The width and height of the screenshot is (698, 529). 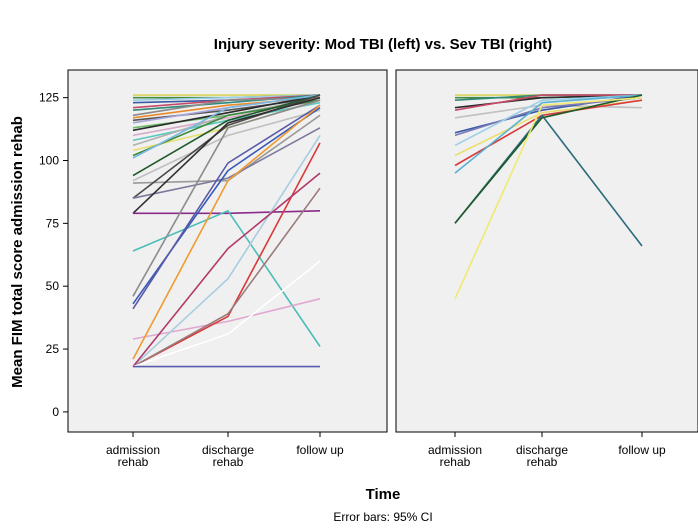 I want to click on panel-mod-tbi, so click(x=226, y=231).